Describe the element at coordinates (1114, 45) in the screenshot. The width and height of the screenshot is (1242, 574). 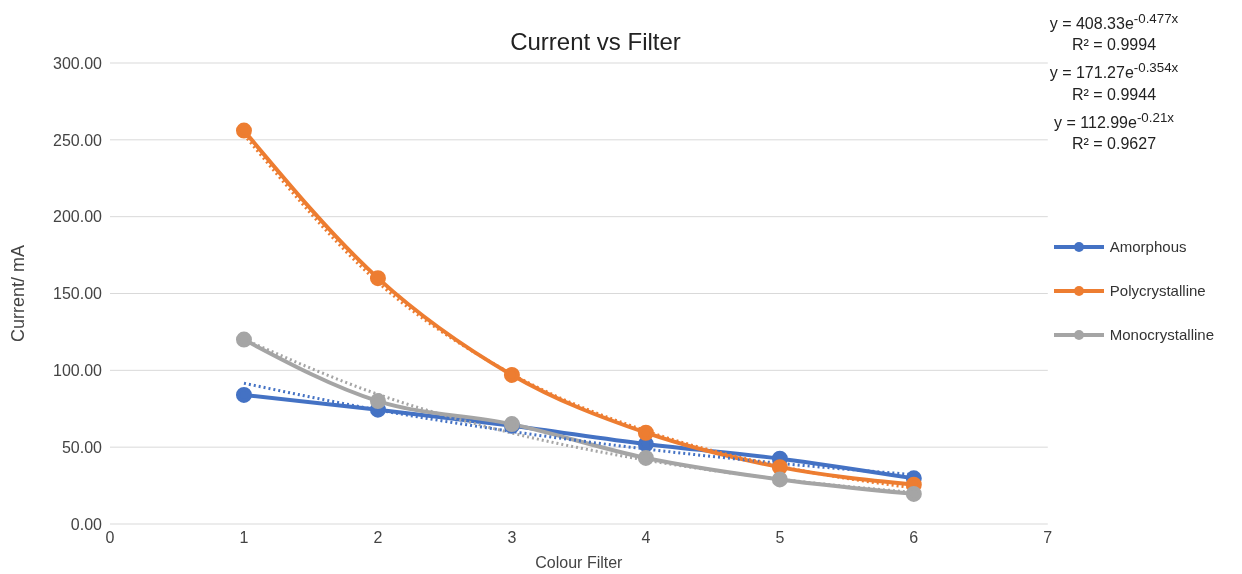
I see `text: R² = 0.9994` at that location.